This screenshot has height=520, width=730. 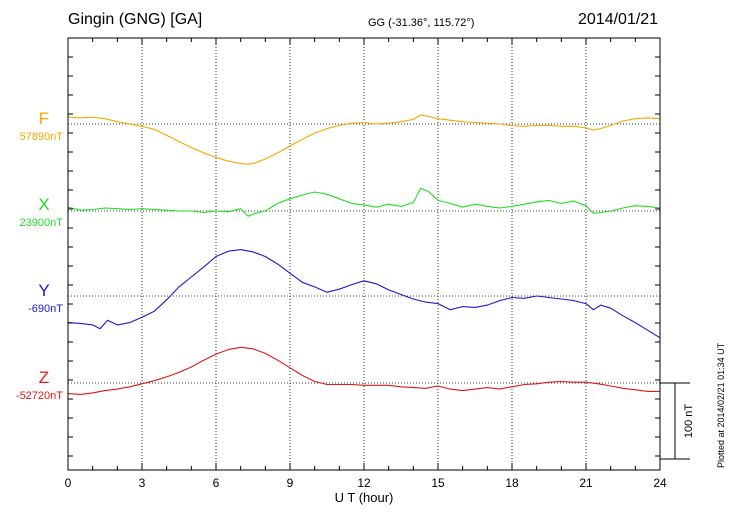 I want to click on series-baseline-y: -690nT, so click(x=45, y=309).